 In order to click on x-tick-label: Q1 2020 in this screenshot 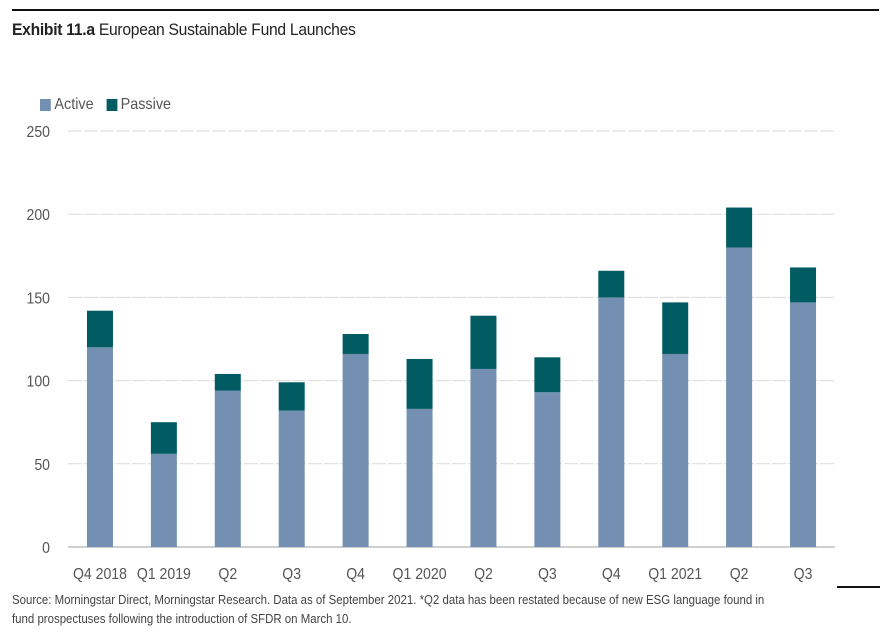, I will do `click(420, 574)`.